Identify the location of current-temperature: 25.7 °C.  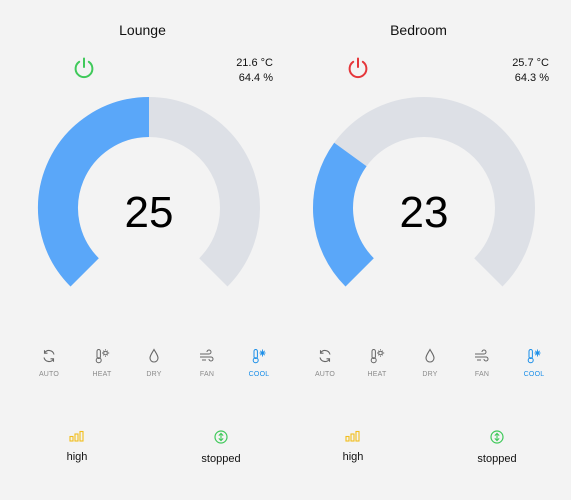
(530, 63).